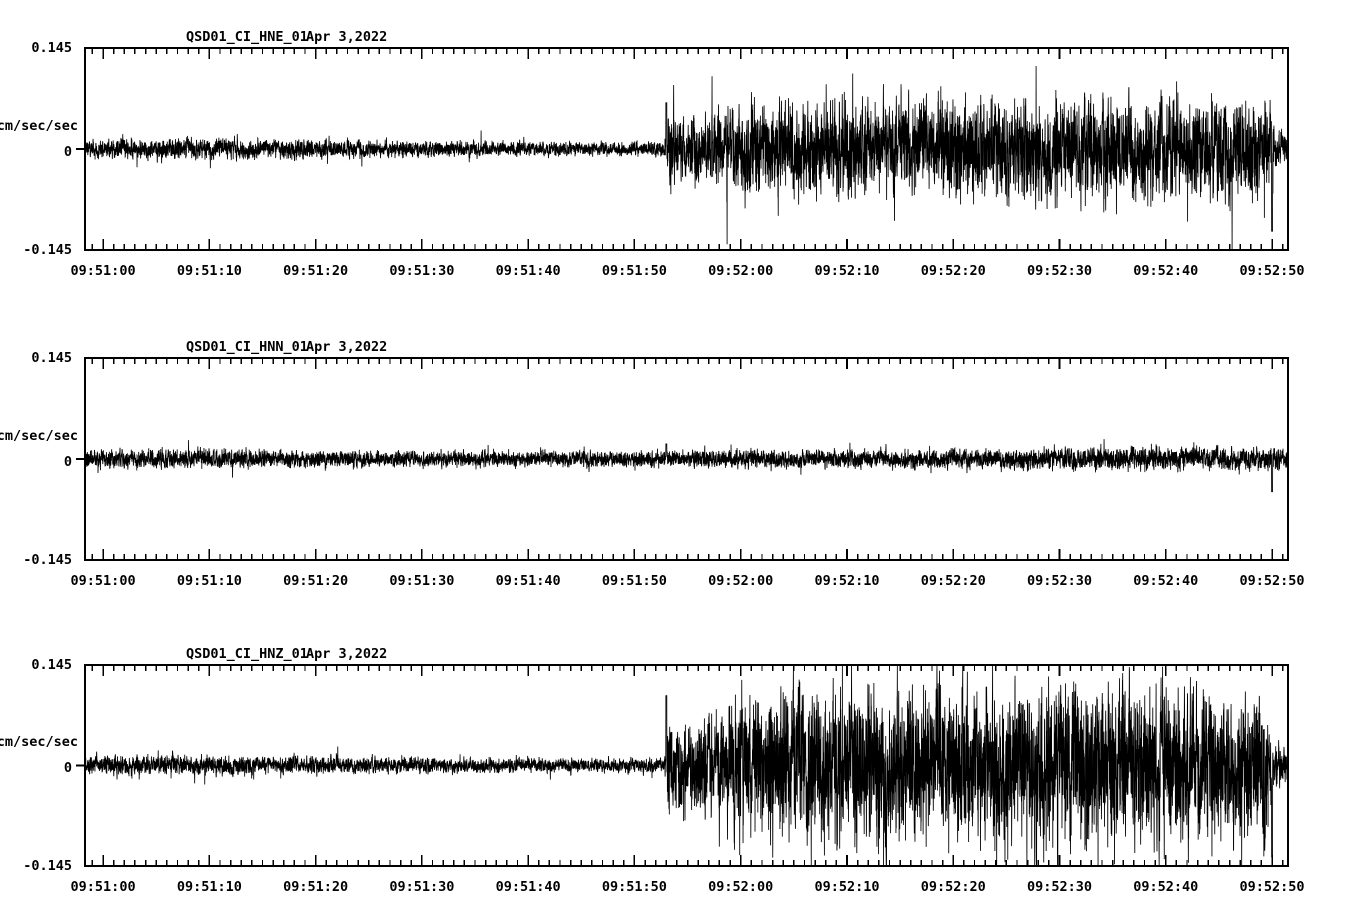 The image size is (1358, 924). I want to click on panel-title: QSD01_CI_HNZ_01, so click(247, 654).